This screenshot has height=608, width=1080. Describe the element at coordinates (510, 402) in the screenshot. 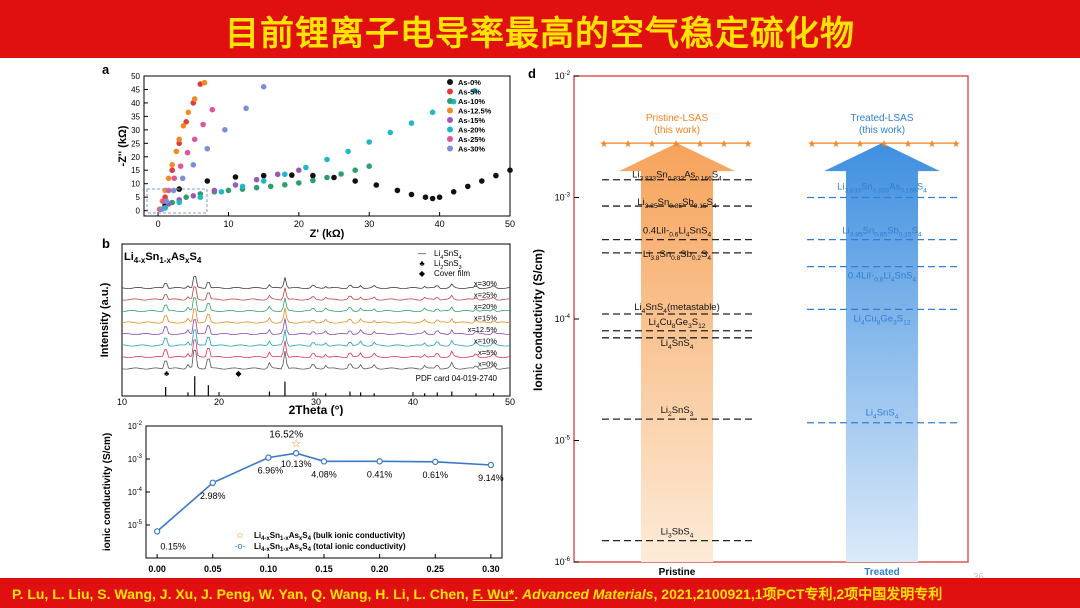

I see `x-tick-label: 50` at that location.